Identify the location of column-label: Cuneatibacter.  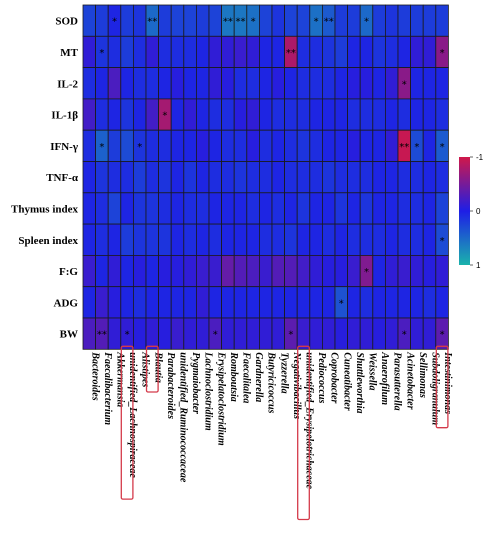
(346, 381).